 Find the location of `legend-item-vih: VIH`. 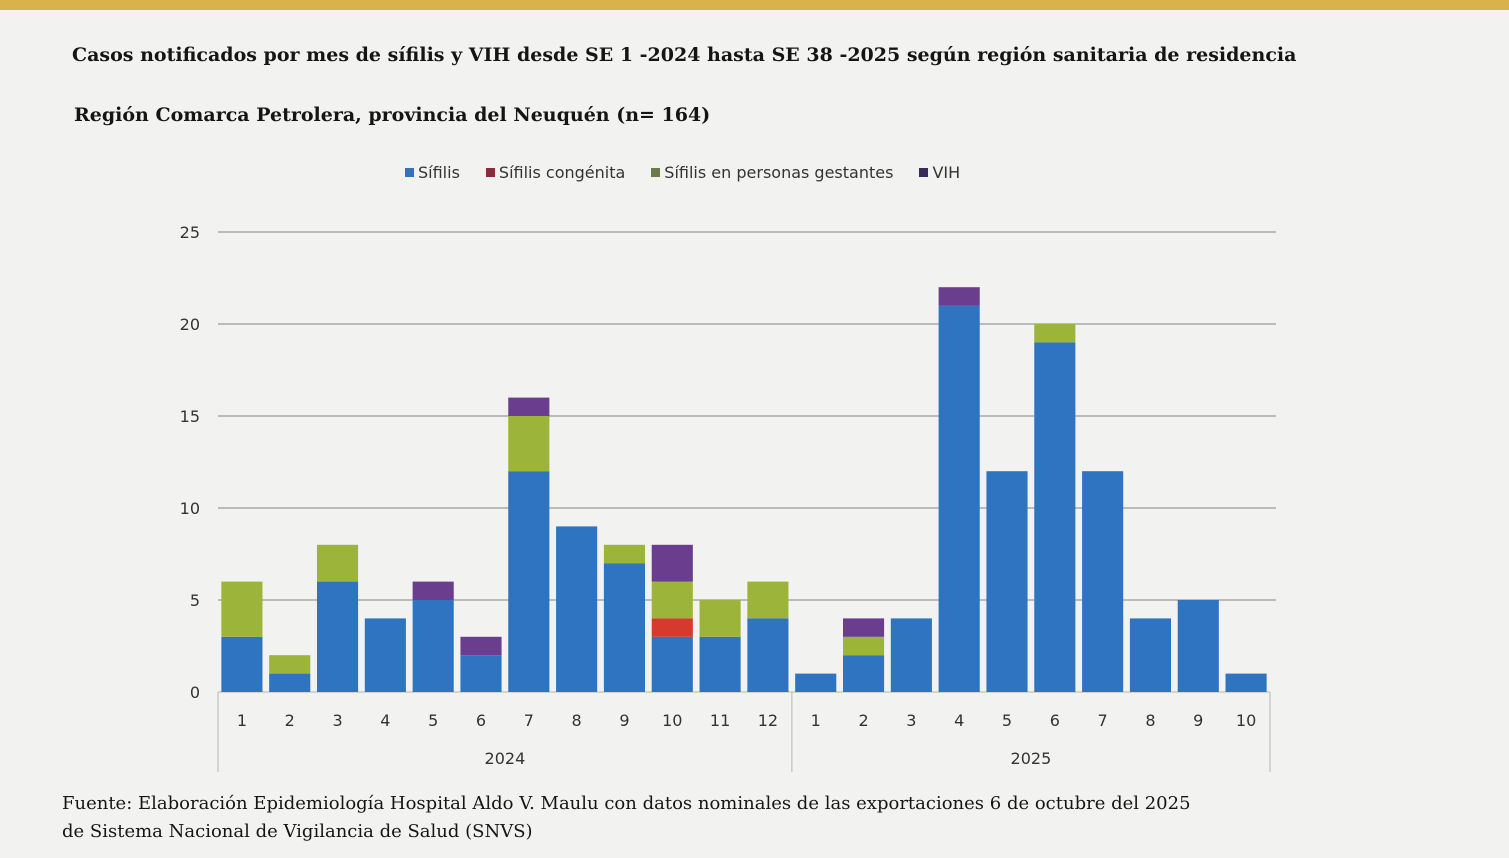

legend-item-vih: VIH is located at coordinates (939, 172).